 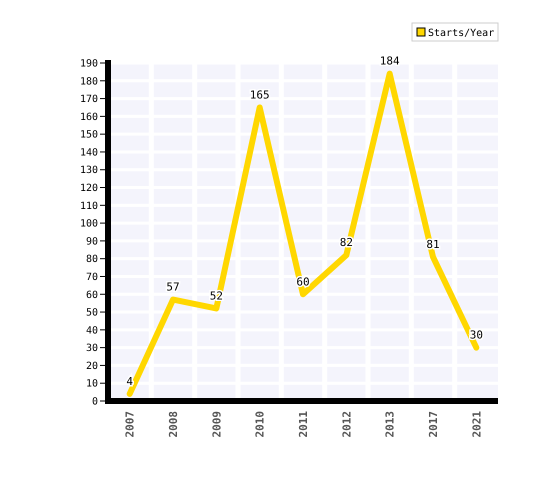 What do you see at coordinates (260, 424) in the screenshot?
I see `x-tick-label: 2010` at bounding box center [260, 424].